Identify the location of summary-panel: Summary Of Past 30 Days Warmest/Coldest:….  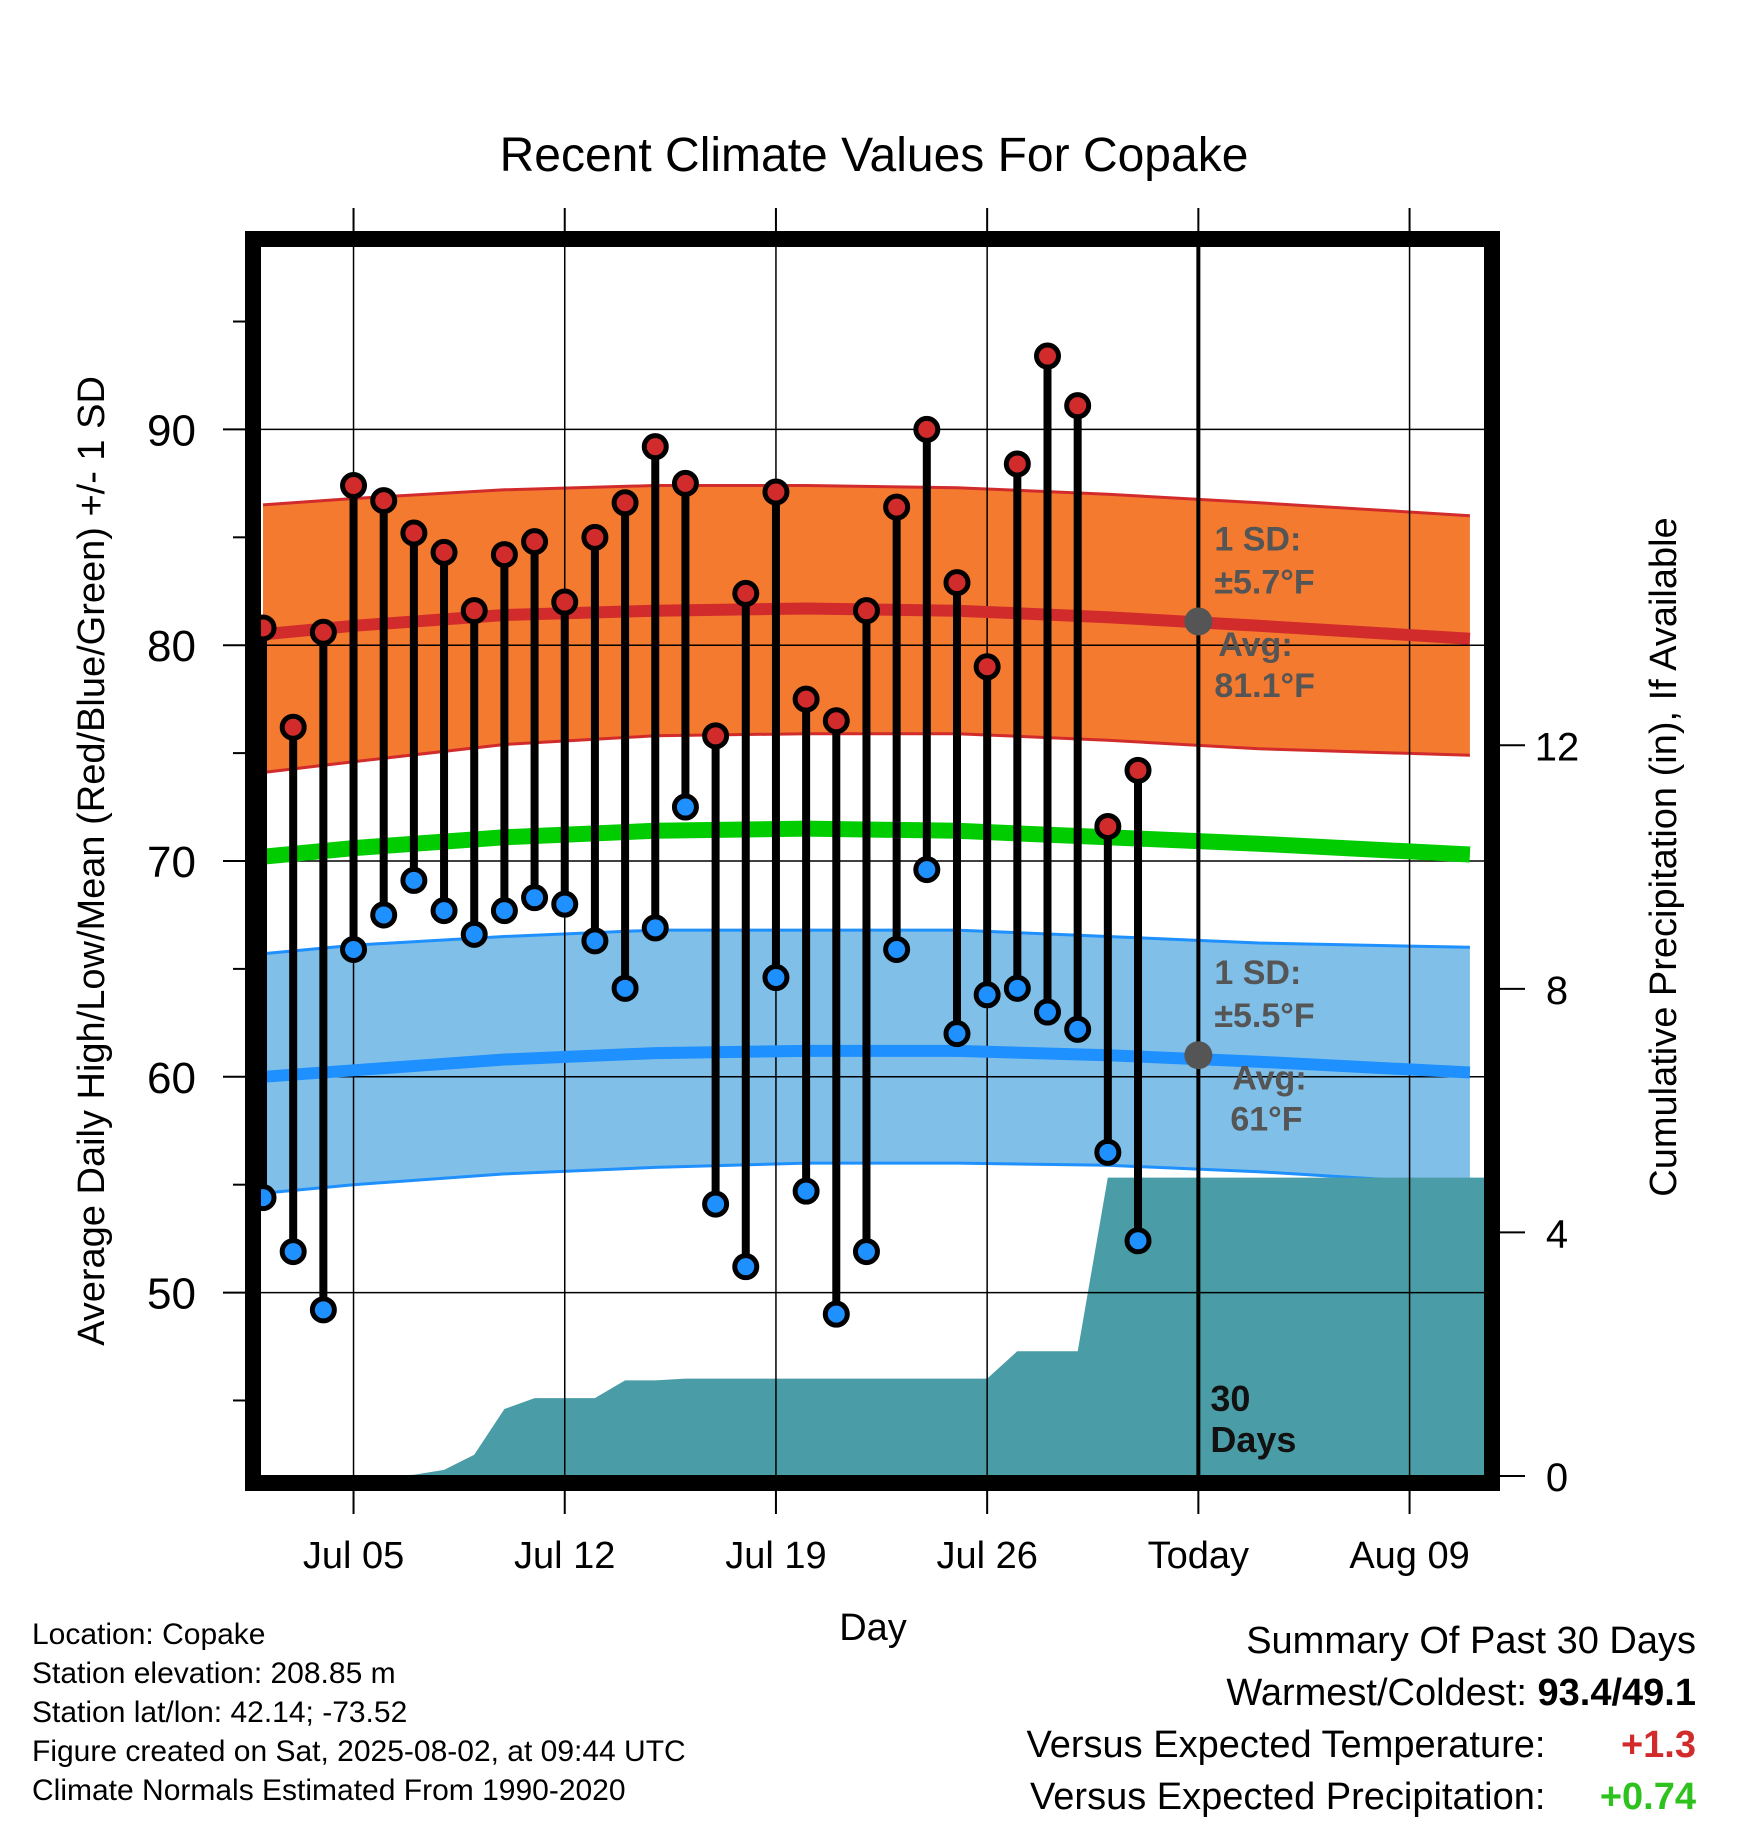
(1361, 1719).